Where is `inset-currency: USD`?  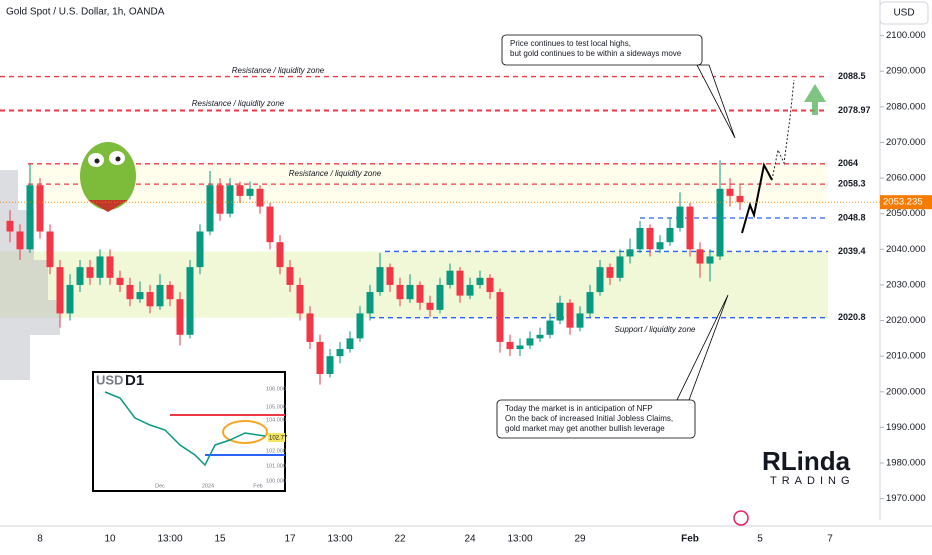 inset-currency: USD is located at coordinates (109, 379).